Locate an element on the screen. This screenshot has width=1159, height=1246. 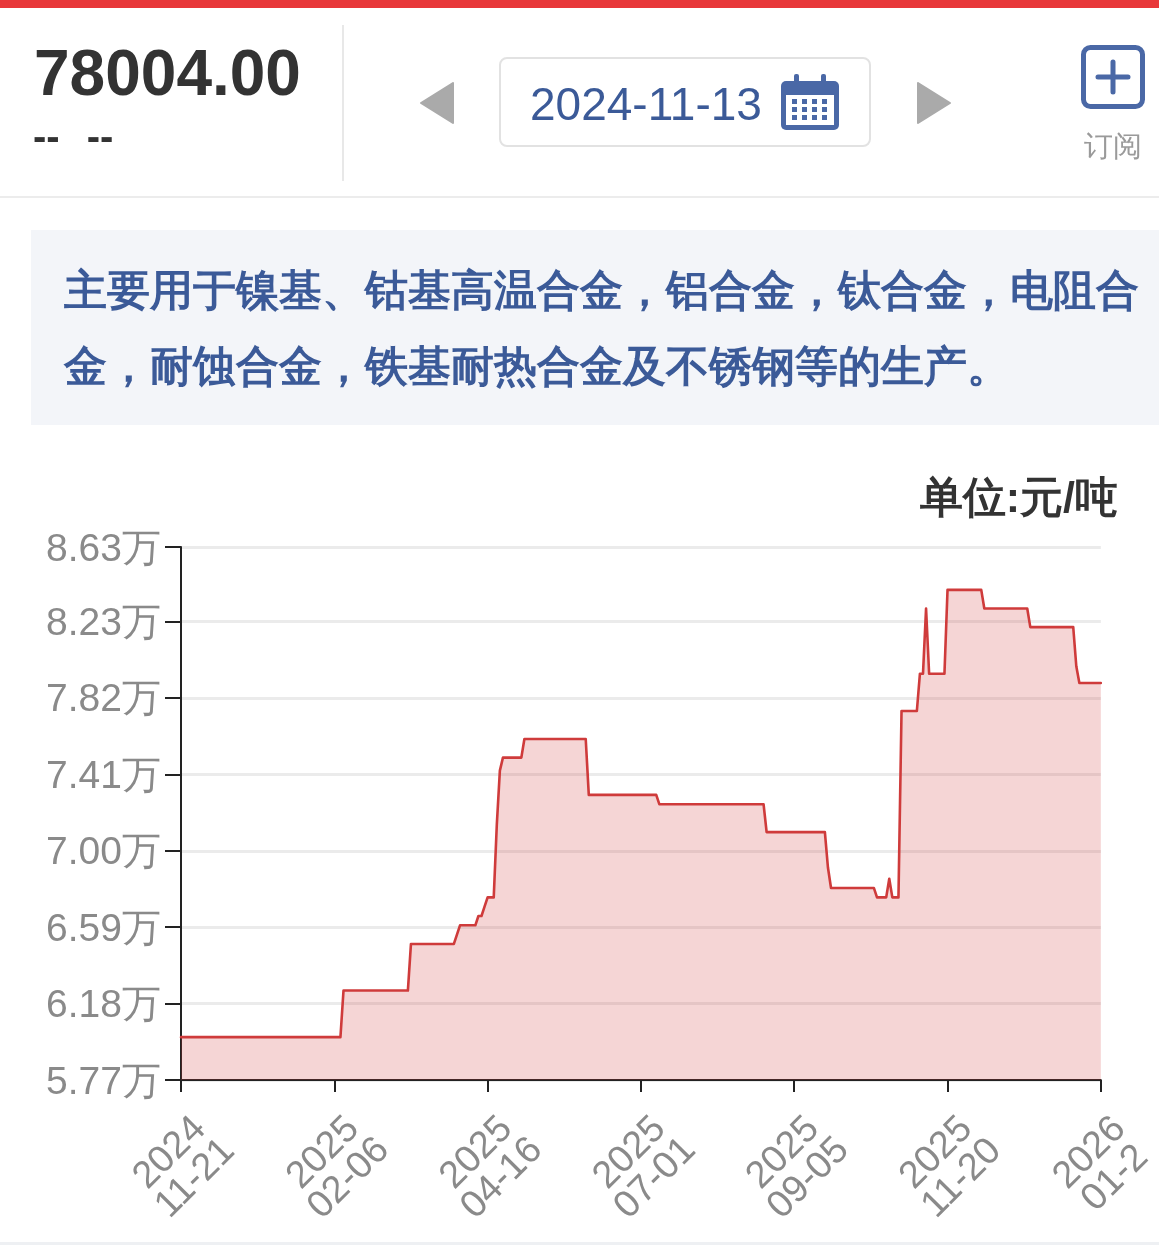
text: 主要用于镍基、钴基高温合金，铝合金，钛合金，电阻合金，耐蚀合金，铁基耐热合金及不锈钢等的生产。 is located at coordinates (602, 329).